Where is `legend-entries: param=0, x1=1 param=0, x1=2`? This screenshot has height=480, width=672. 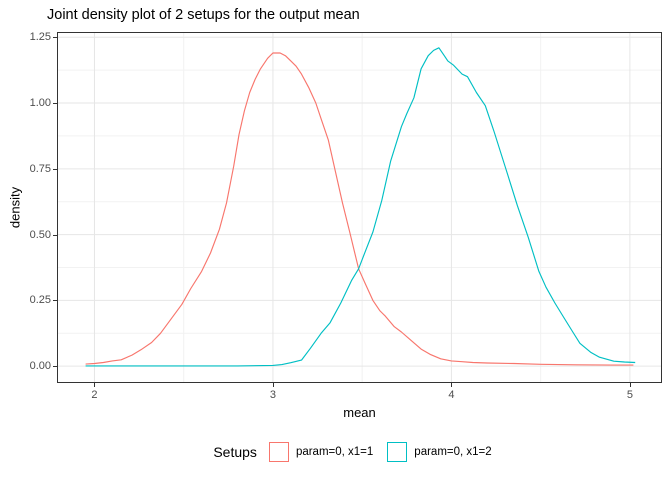
legend-entries: param=0, x1=1 param=0, x1=2 is located at coordinates (387, 452).